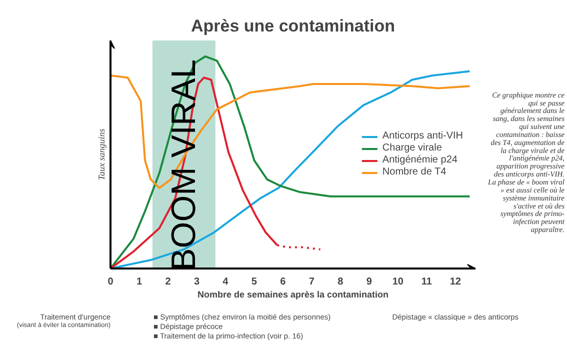 Image resolution: width=567 pixels, height=346 pixels. Describe the element at coordinates (293, 26) in the screenshot. I see `chart-title: Après une contamination` at that location.